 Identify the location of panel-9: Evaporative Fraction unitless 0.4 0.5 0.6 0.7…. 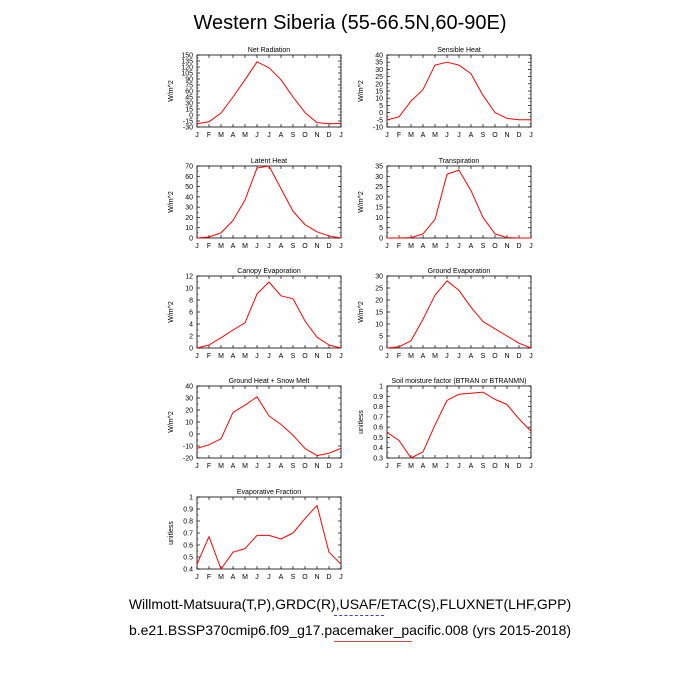
(255, 535).